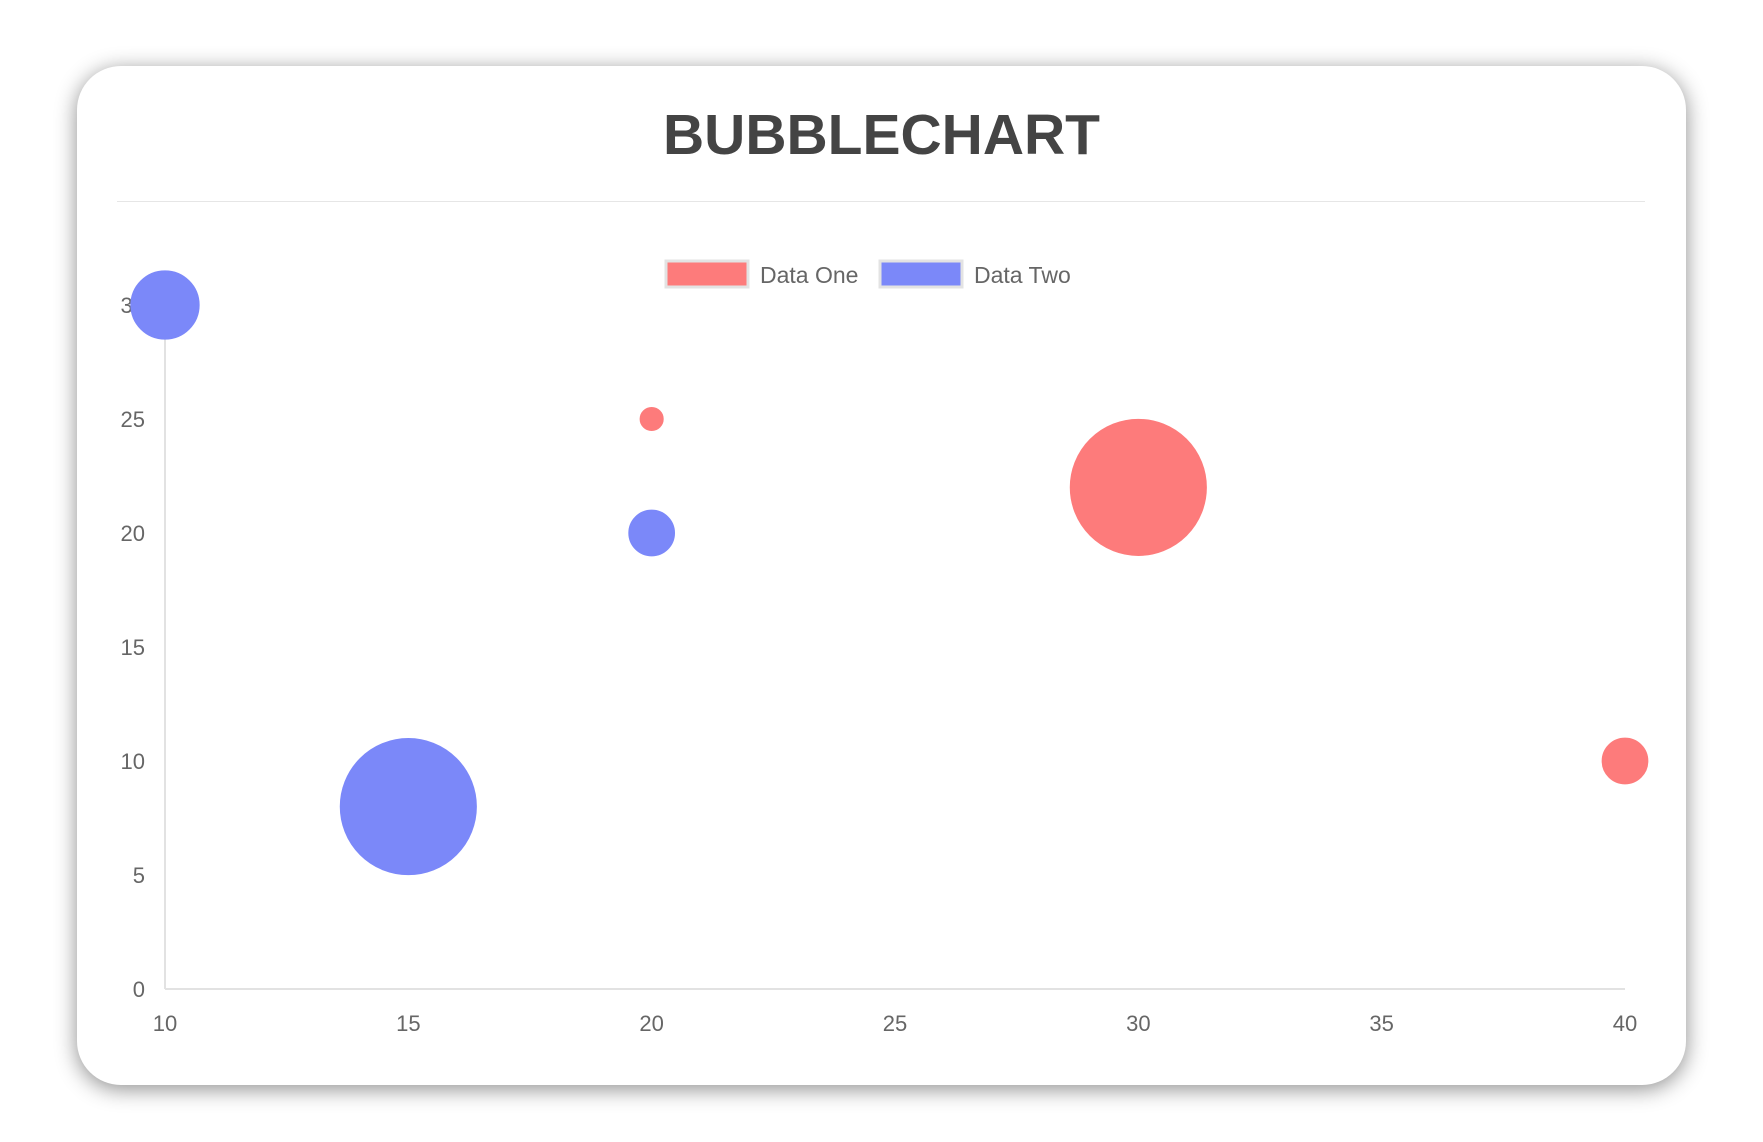 This screenshot has height=1142, width=1763. I want to click on x-tick-label: 10, so click(165, 1023).